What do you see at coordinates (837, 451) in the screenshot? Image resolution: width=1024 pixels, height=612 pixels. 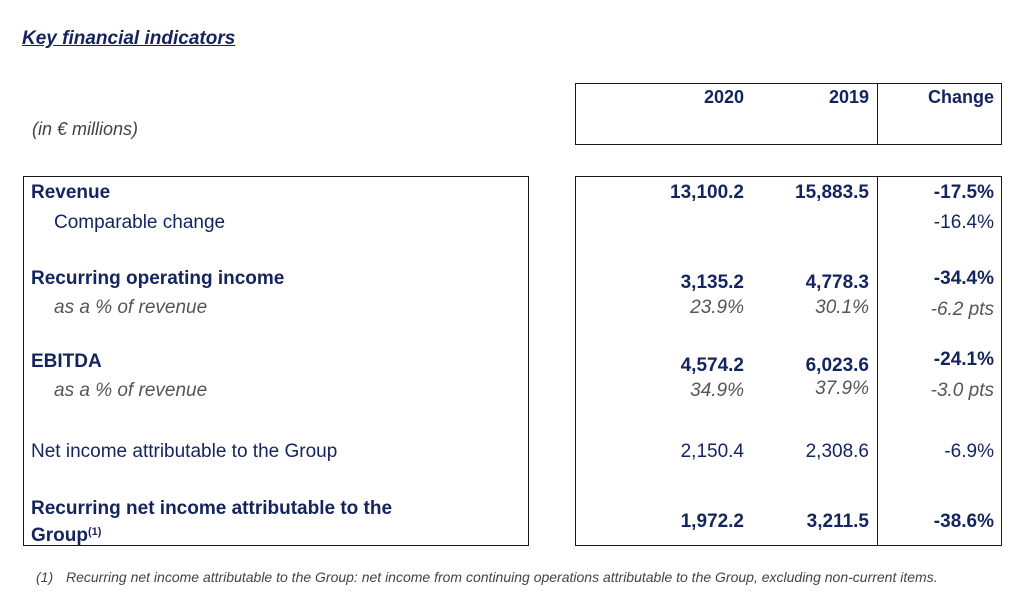 I see `net-income-2019: 2,308.6` at bounding box center [837, 451].